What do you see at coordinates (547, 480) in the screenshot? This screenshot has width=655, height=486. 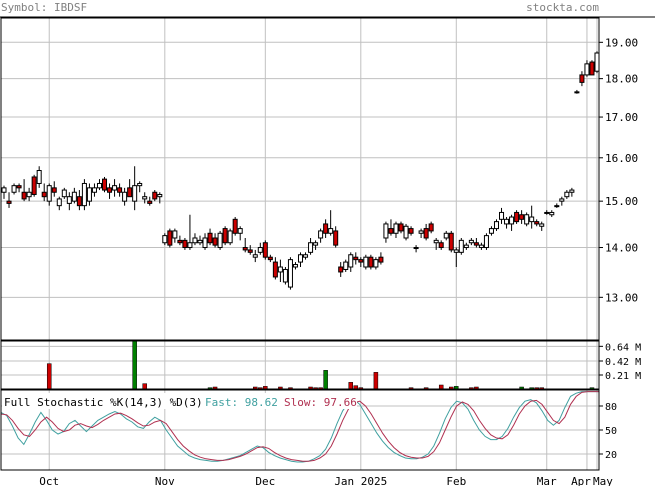 I see `x-tick-label: Mar` at bounding box center [547, 480].